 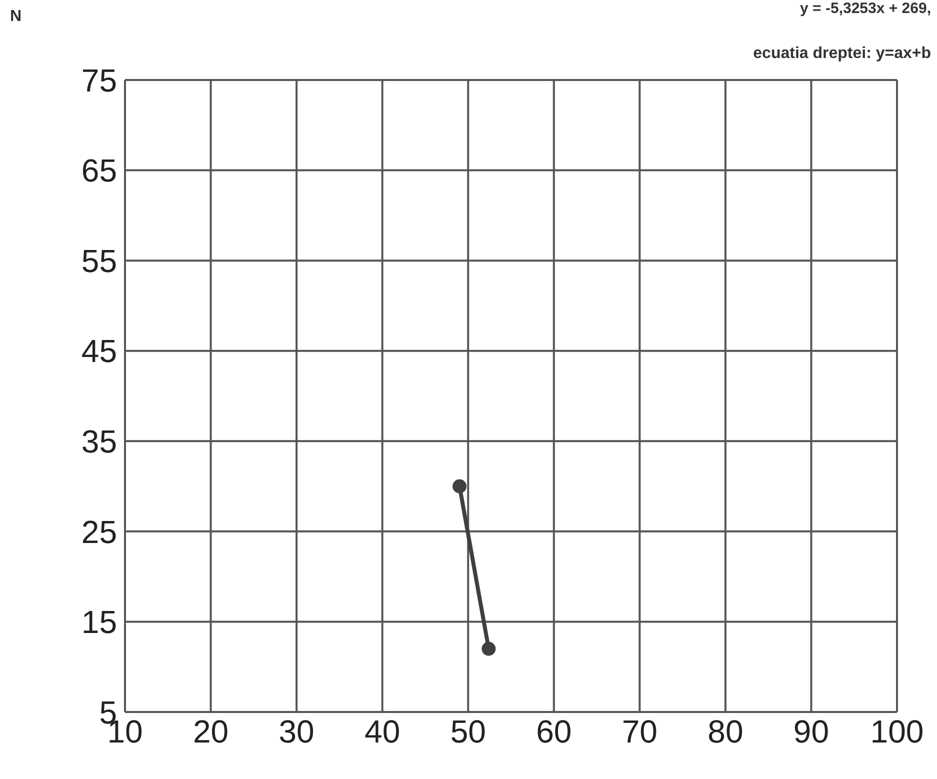 What do you see at coordinates (640, 732) in the screenshot?
I see `x-tick-label: 70` at bounding box center [640, 732].